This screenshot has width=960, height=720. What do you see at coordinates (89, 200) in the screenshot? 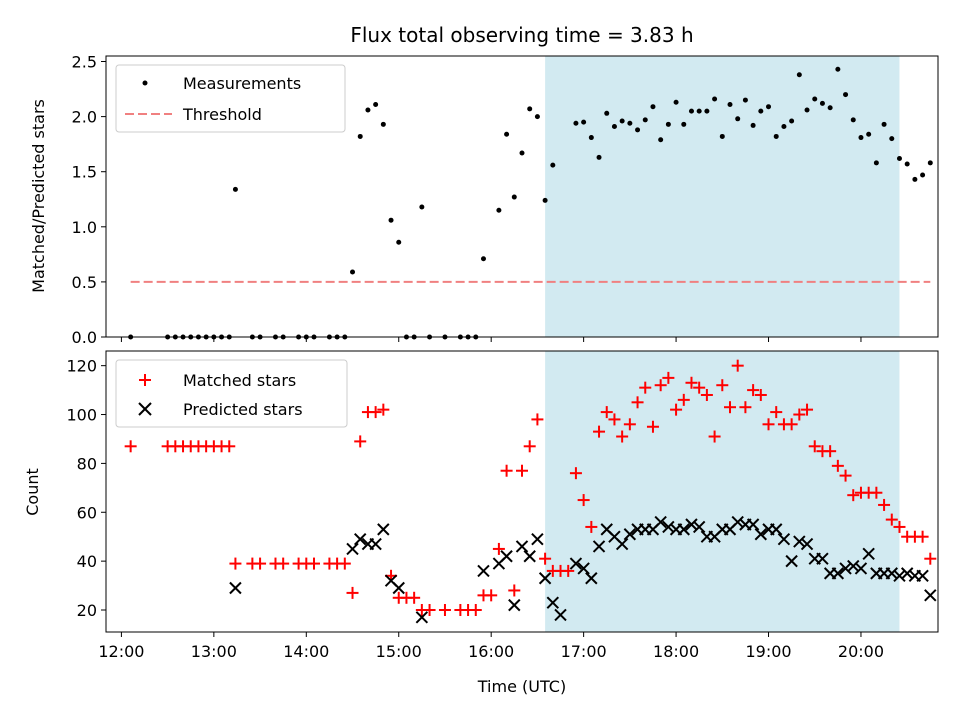
I see `top-y-ticks: 0.0 0.5 1.0 1.5 2.0 2.5` at bounding box center [89, 200].